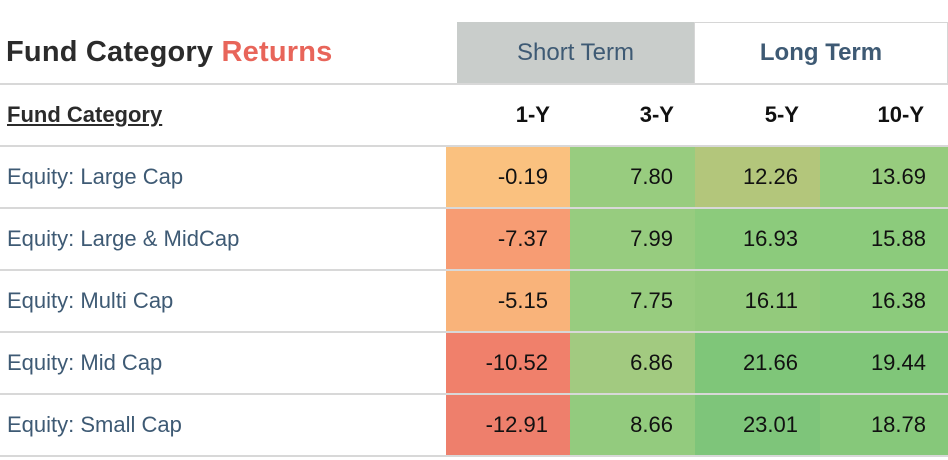  What do you see at coordinates (781, 114) in the screenshot?
I see `column-header-5y: 5-Y` at bounding box center [781, 114].